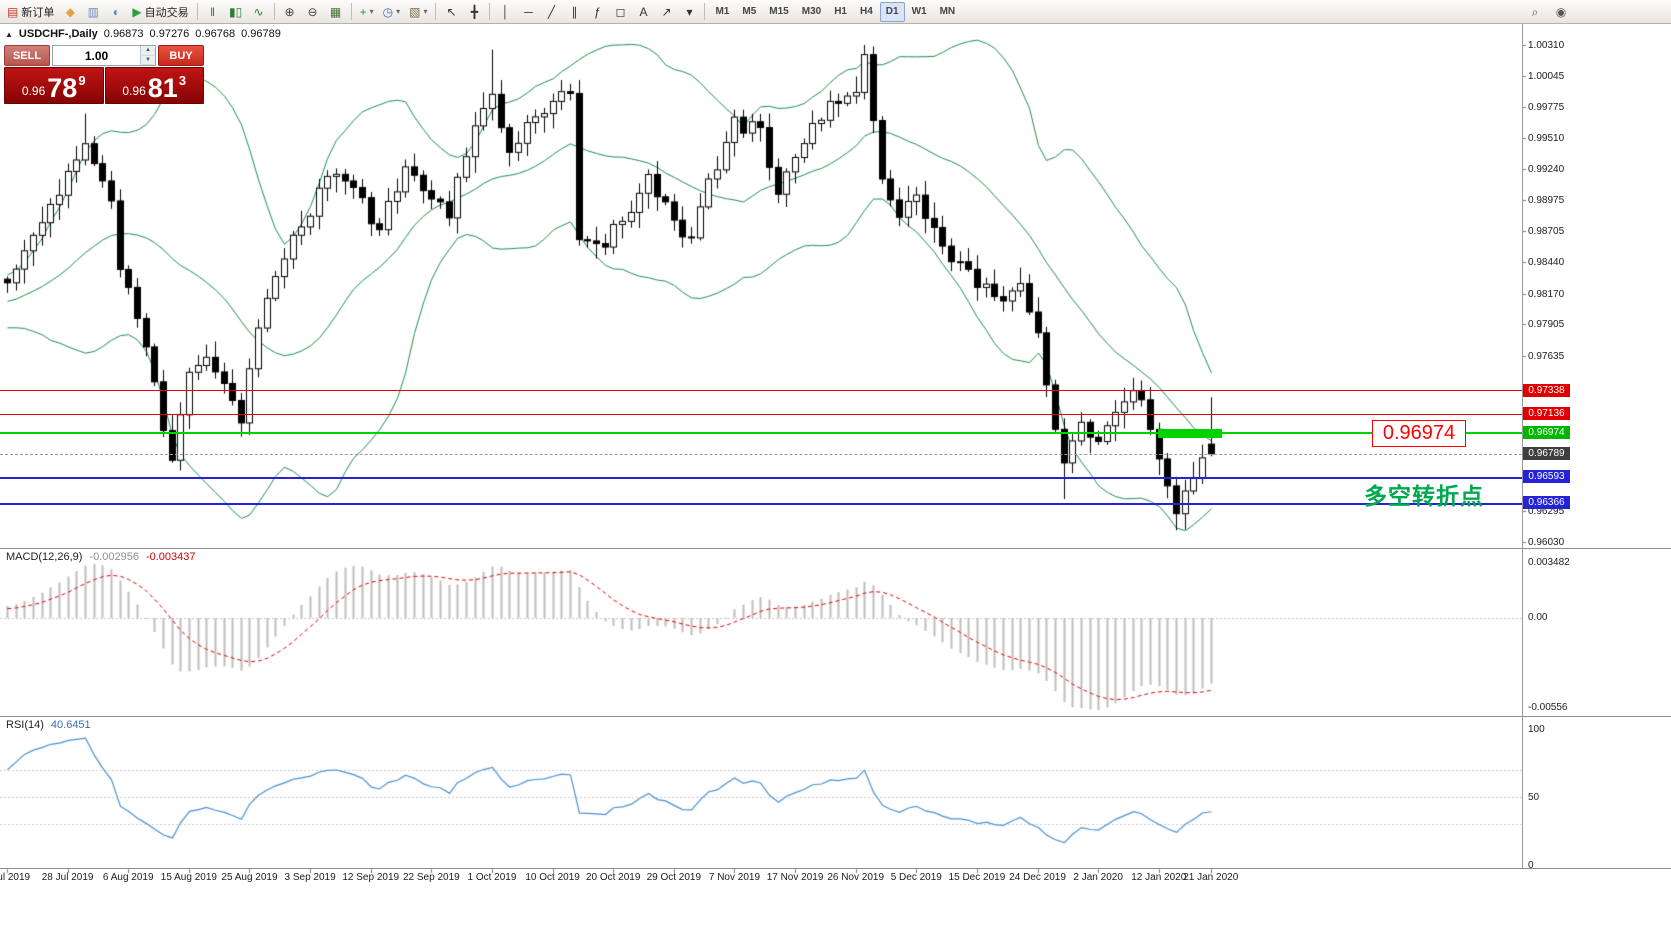  I want to click on text-button: A, so click(643, 12).